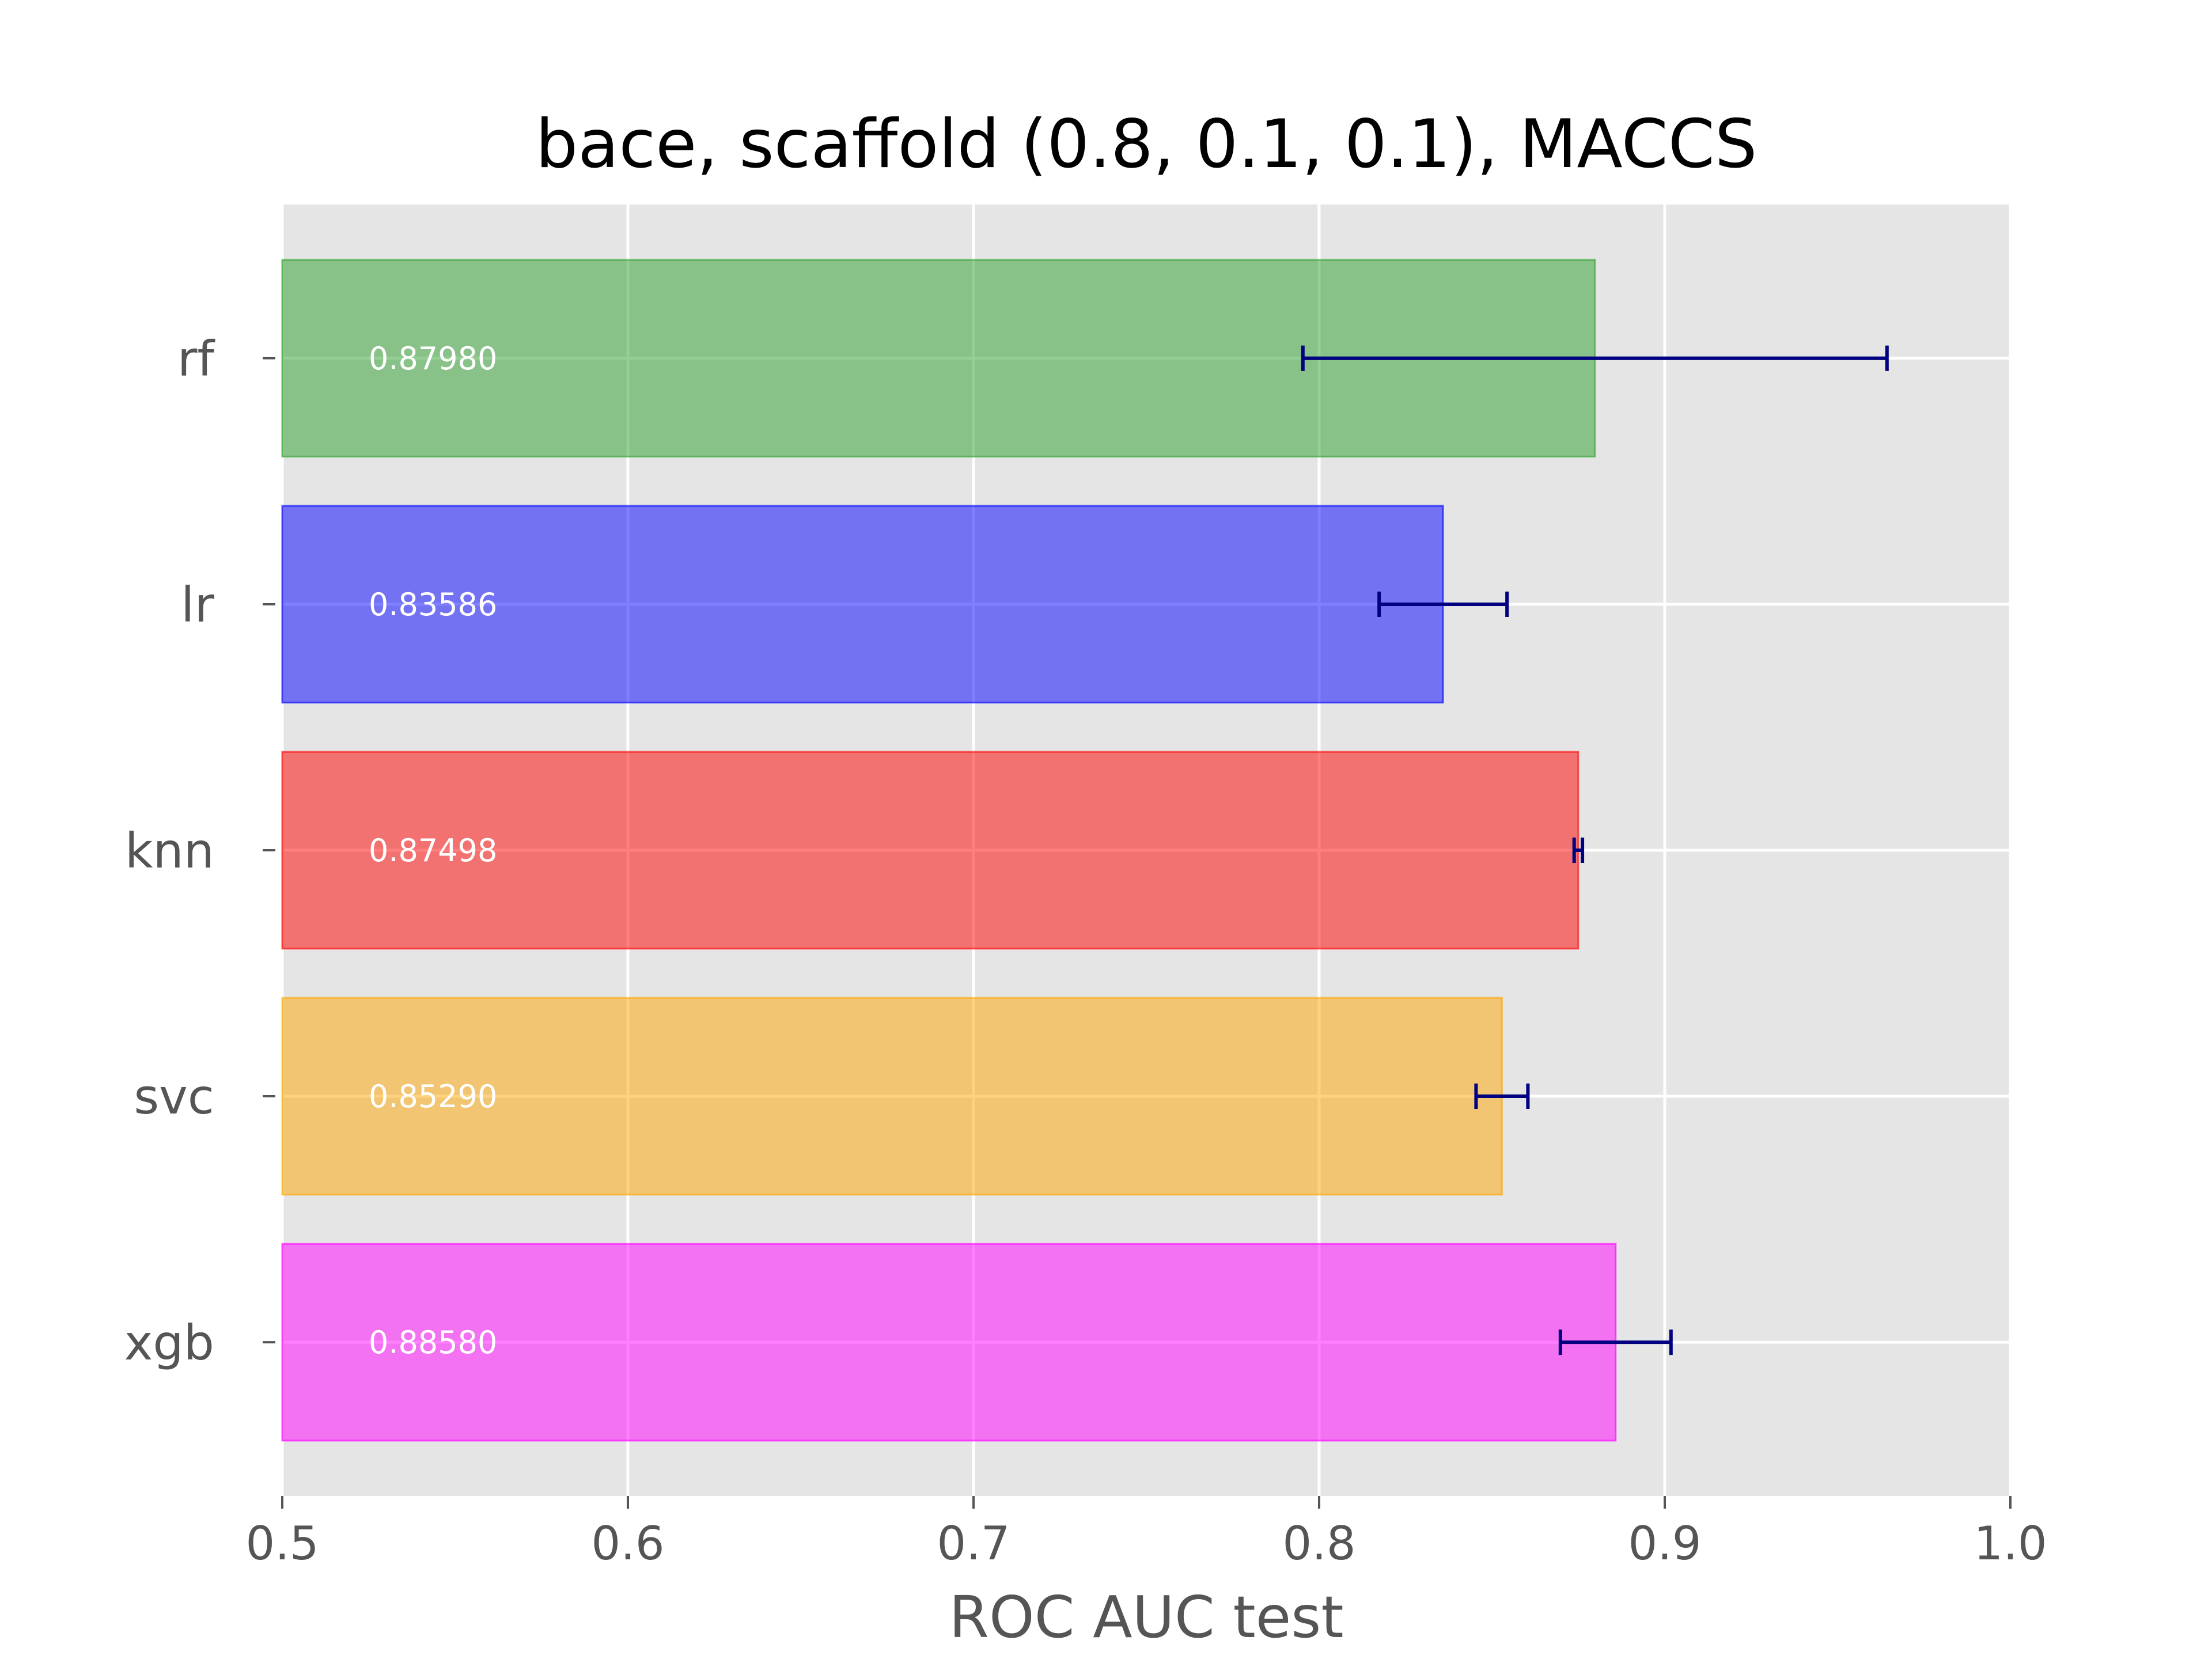 This screenshot has width=2212, height=1659. Describe the element at coordinates (627, 1543) in the screenshot. I see `x-tick-label: 0.6` at that location.